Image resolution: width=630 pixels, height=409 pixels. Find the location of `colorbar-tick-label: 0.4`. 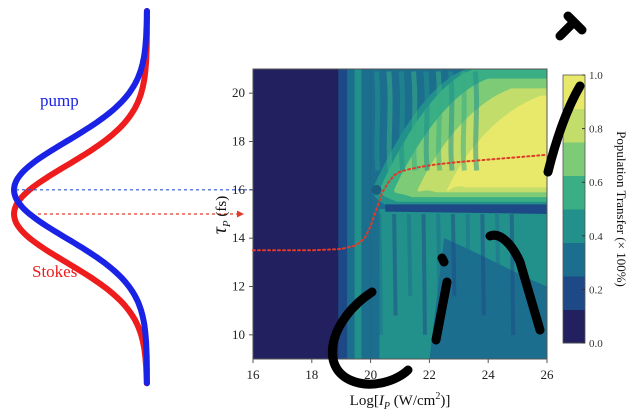

colorbar-tick-label: 0.4 is located at coordinates (596, 237).